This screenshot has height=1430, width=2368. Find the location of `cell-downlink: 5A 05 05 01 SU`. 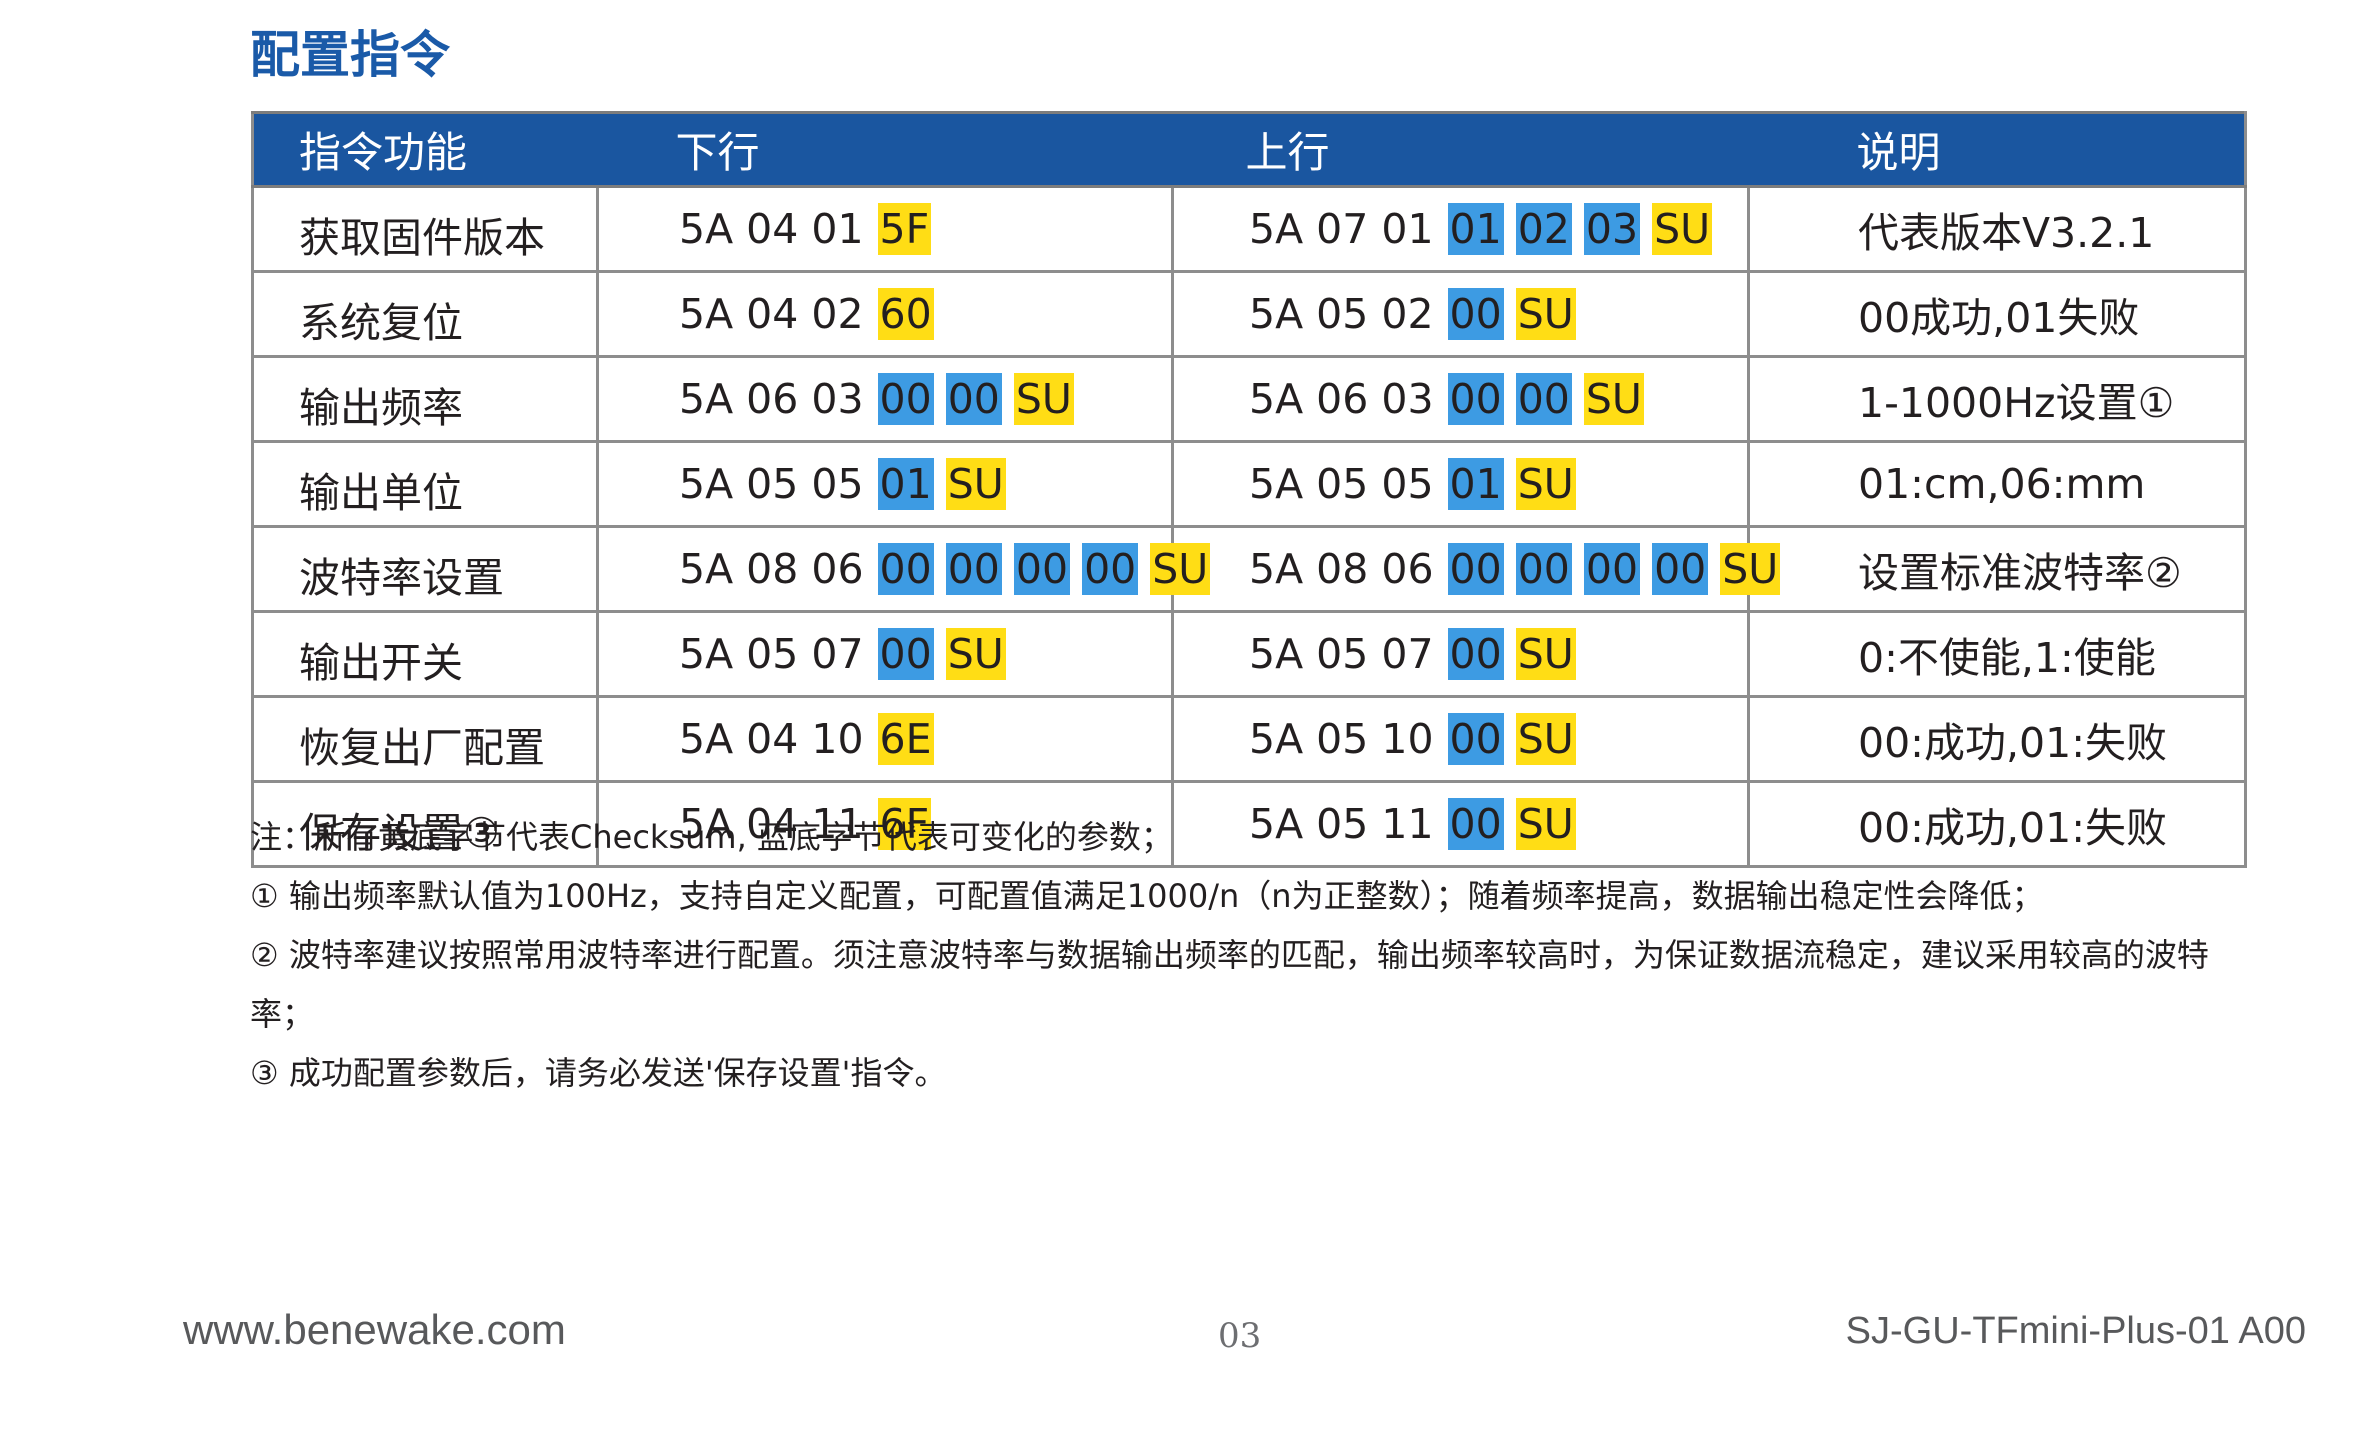

cell-downlink: 5A 05 05 01 SU is located at coordinates (885, 484).